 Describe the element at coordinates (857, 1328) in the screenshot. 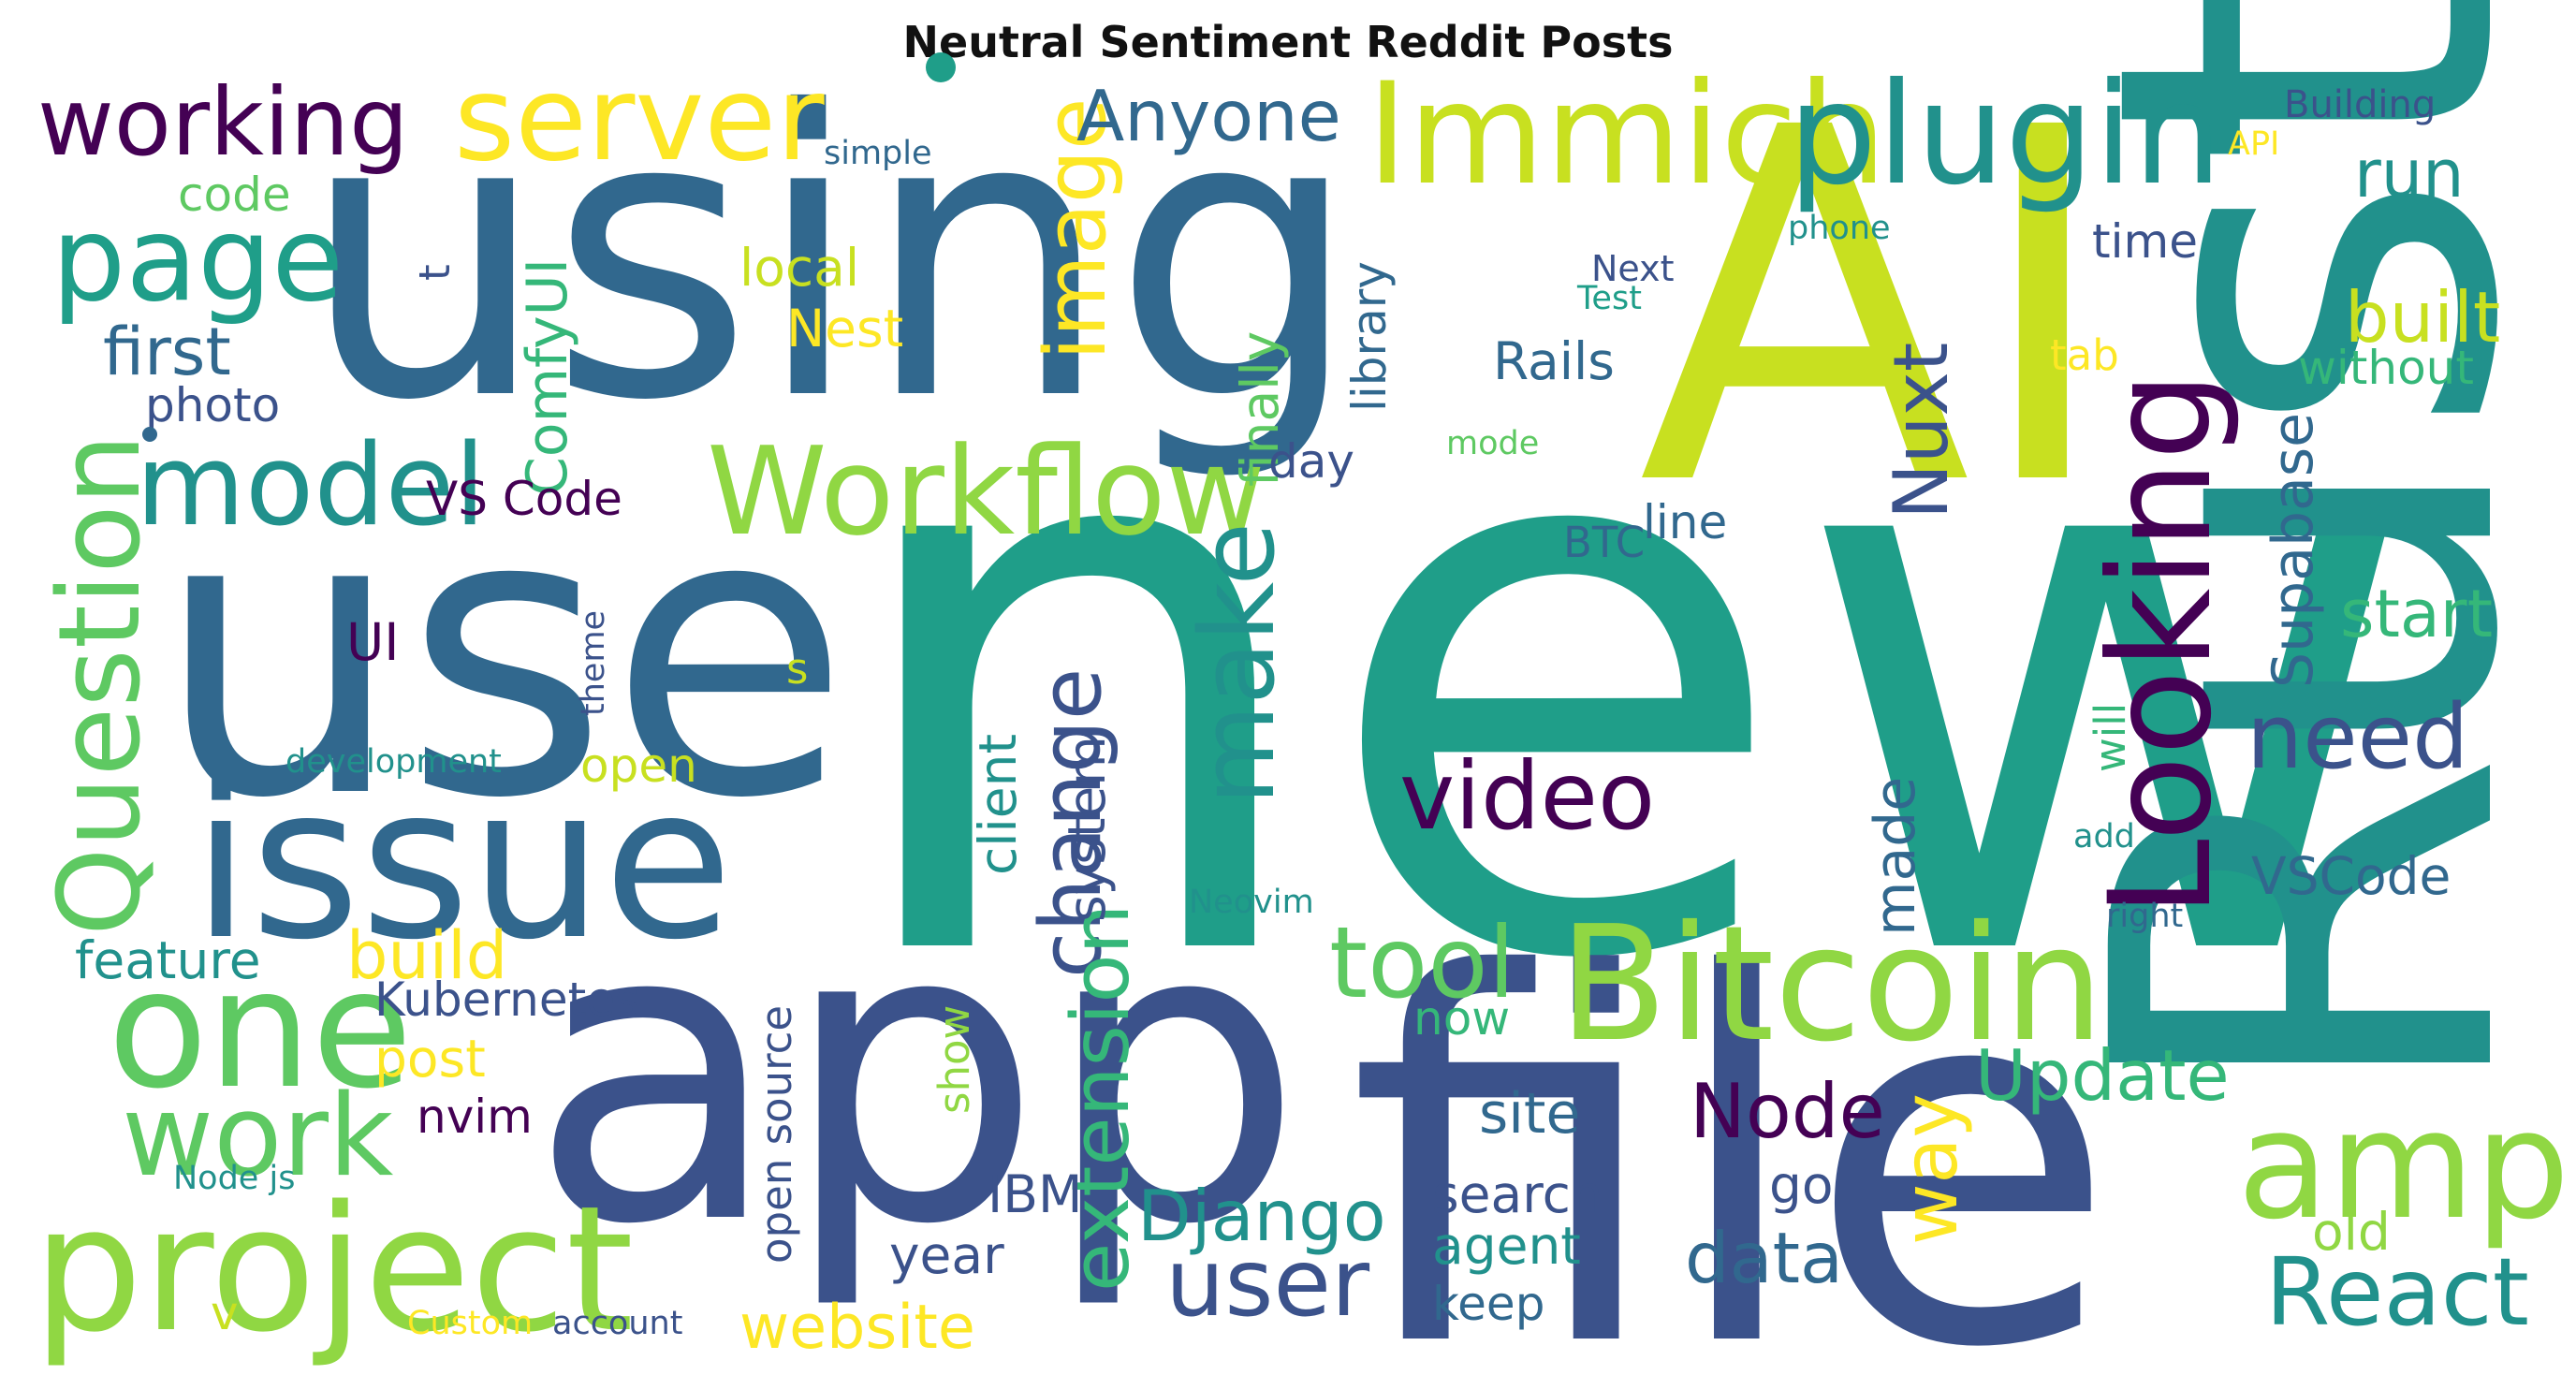

I see `word-website: website` at that location.